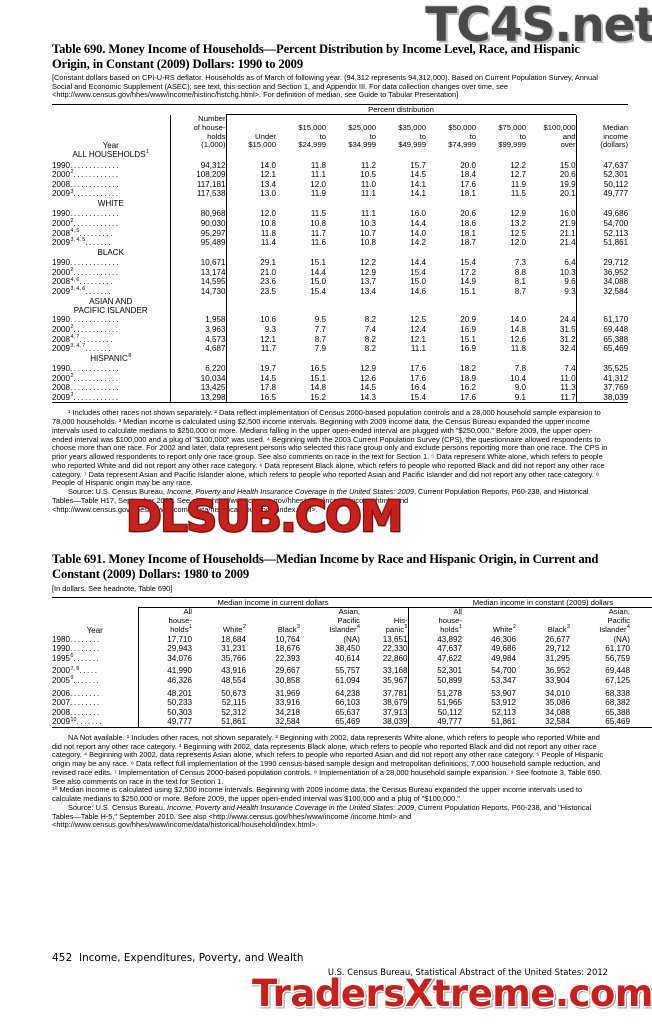  I want to click on cell-percent: 12.1, so click(250, 175).